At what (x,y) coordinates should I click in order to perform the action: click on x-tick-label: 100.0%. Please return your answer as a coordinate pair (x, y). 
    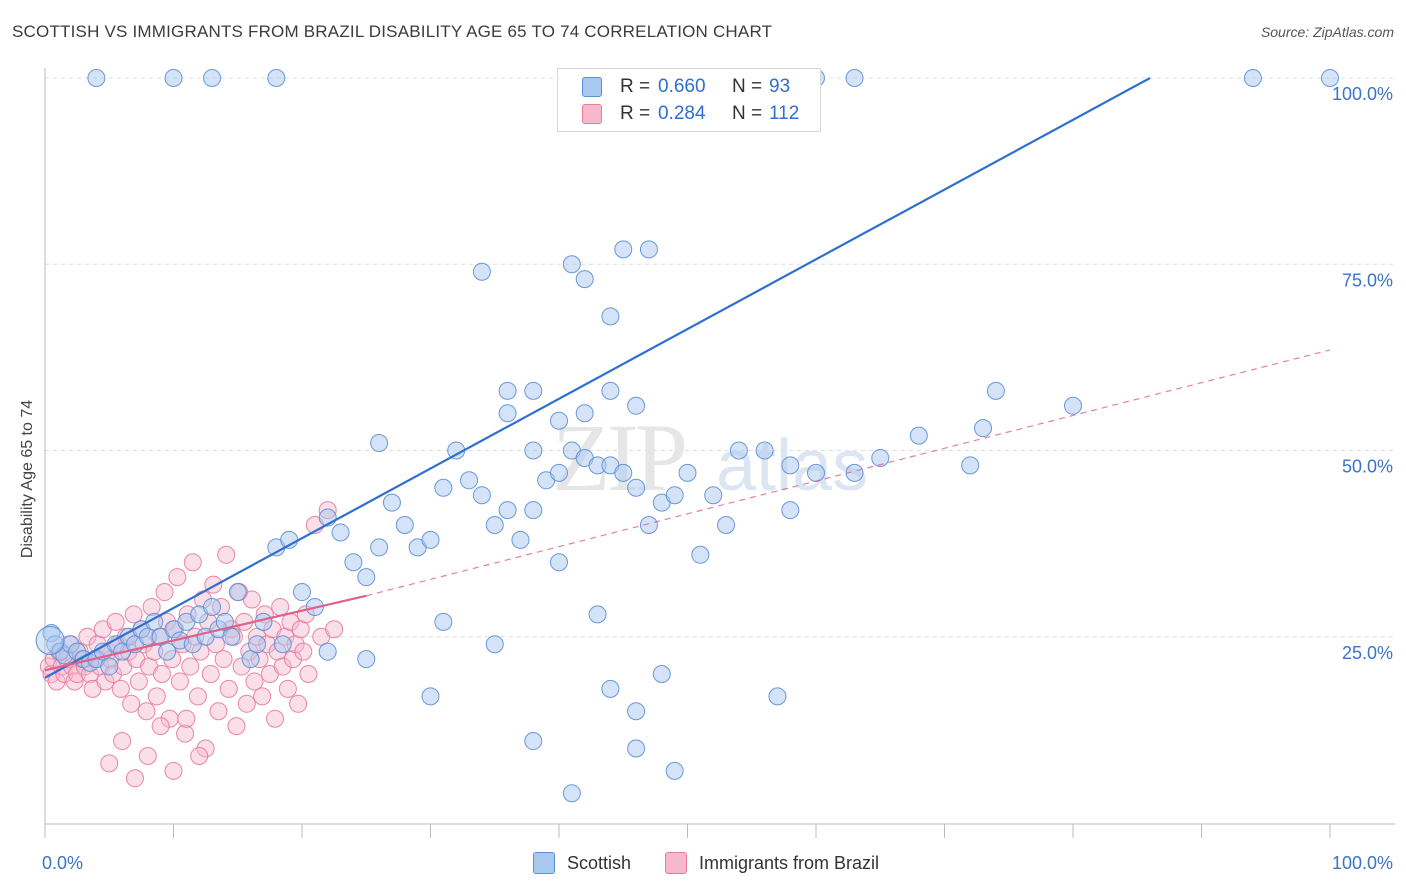
    Looking at the image, I should click on (1362, 863).